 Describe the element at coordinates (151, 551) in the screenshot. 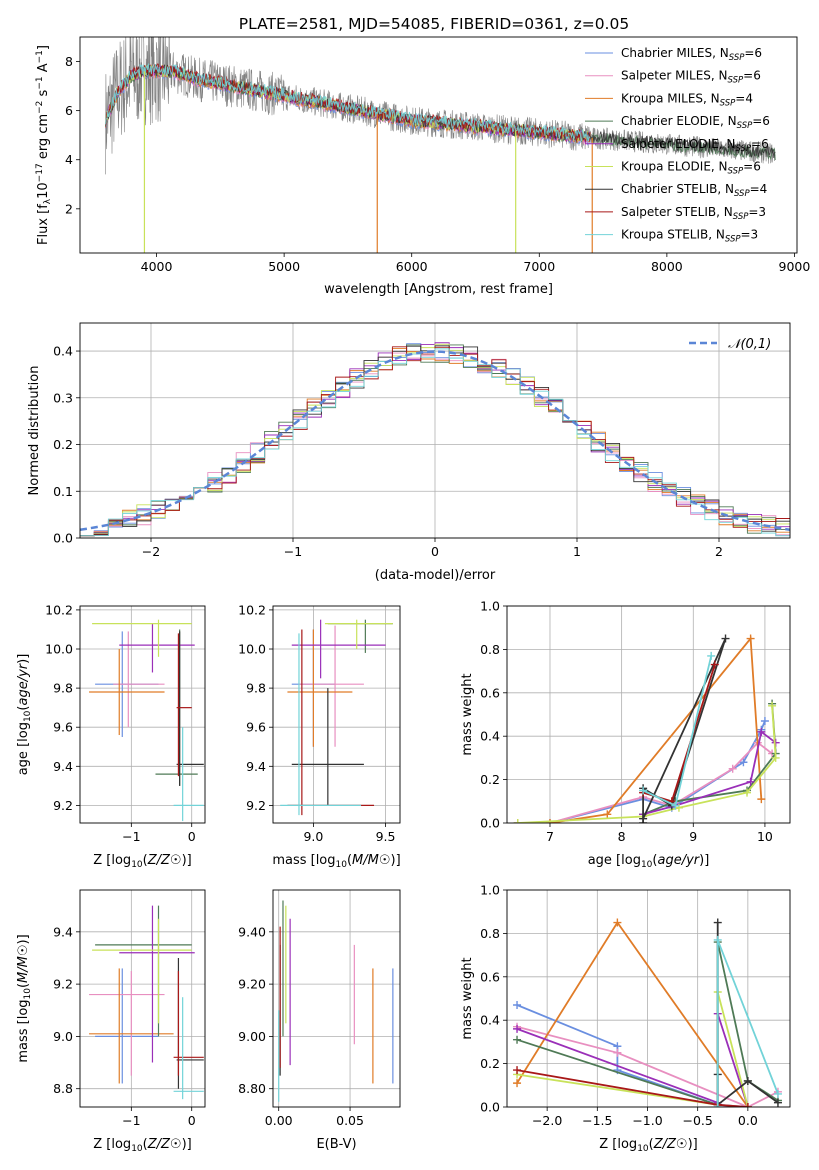

I see `x-tick-label: −2` at that location.